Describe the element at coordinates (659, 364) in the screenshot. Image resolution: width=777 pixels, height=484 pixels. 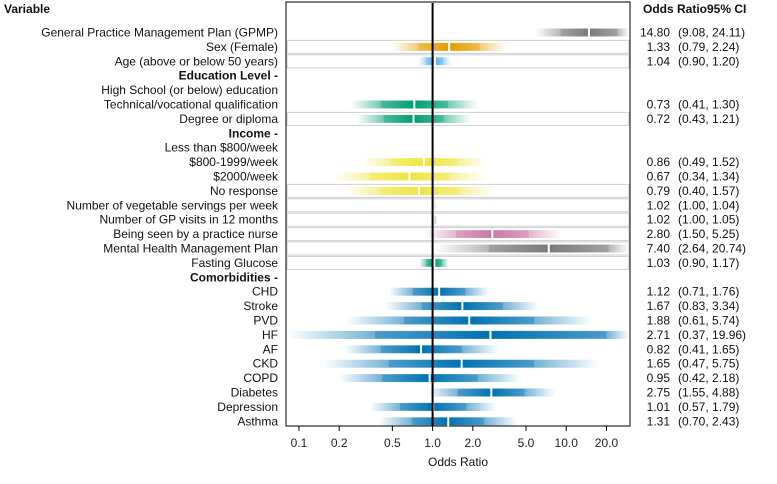
I see `odds-ratio-value: 1.65` at that location.